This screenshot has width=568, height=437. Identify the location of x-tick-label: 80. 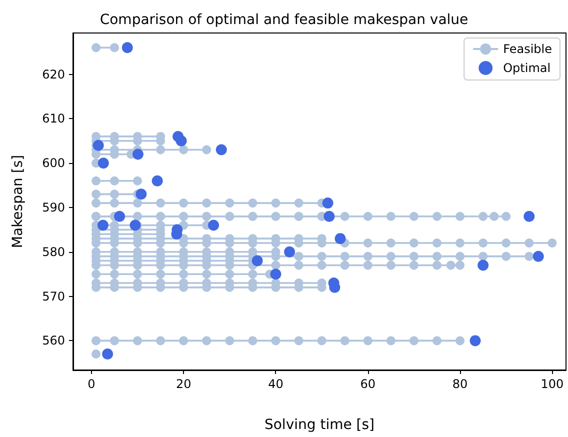
(460, 384).